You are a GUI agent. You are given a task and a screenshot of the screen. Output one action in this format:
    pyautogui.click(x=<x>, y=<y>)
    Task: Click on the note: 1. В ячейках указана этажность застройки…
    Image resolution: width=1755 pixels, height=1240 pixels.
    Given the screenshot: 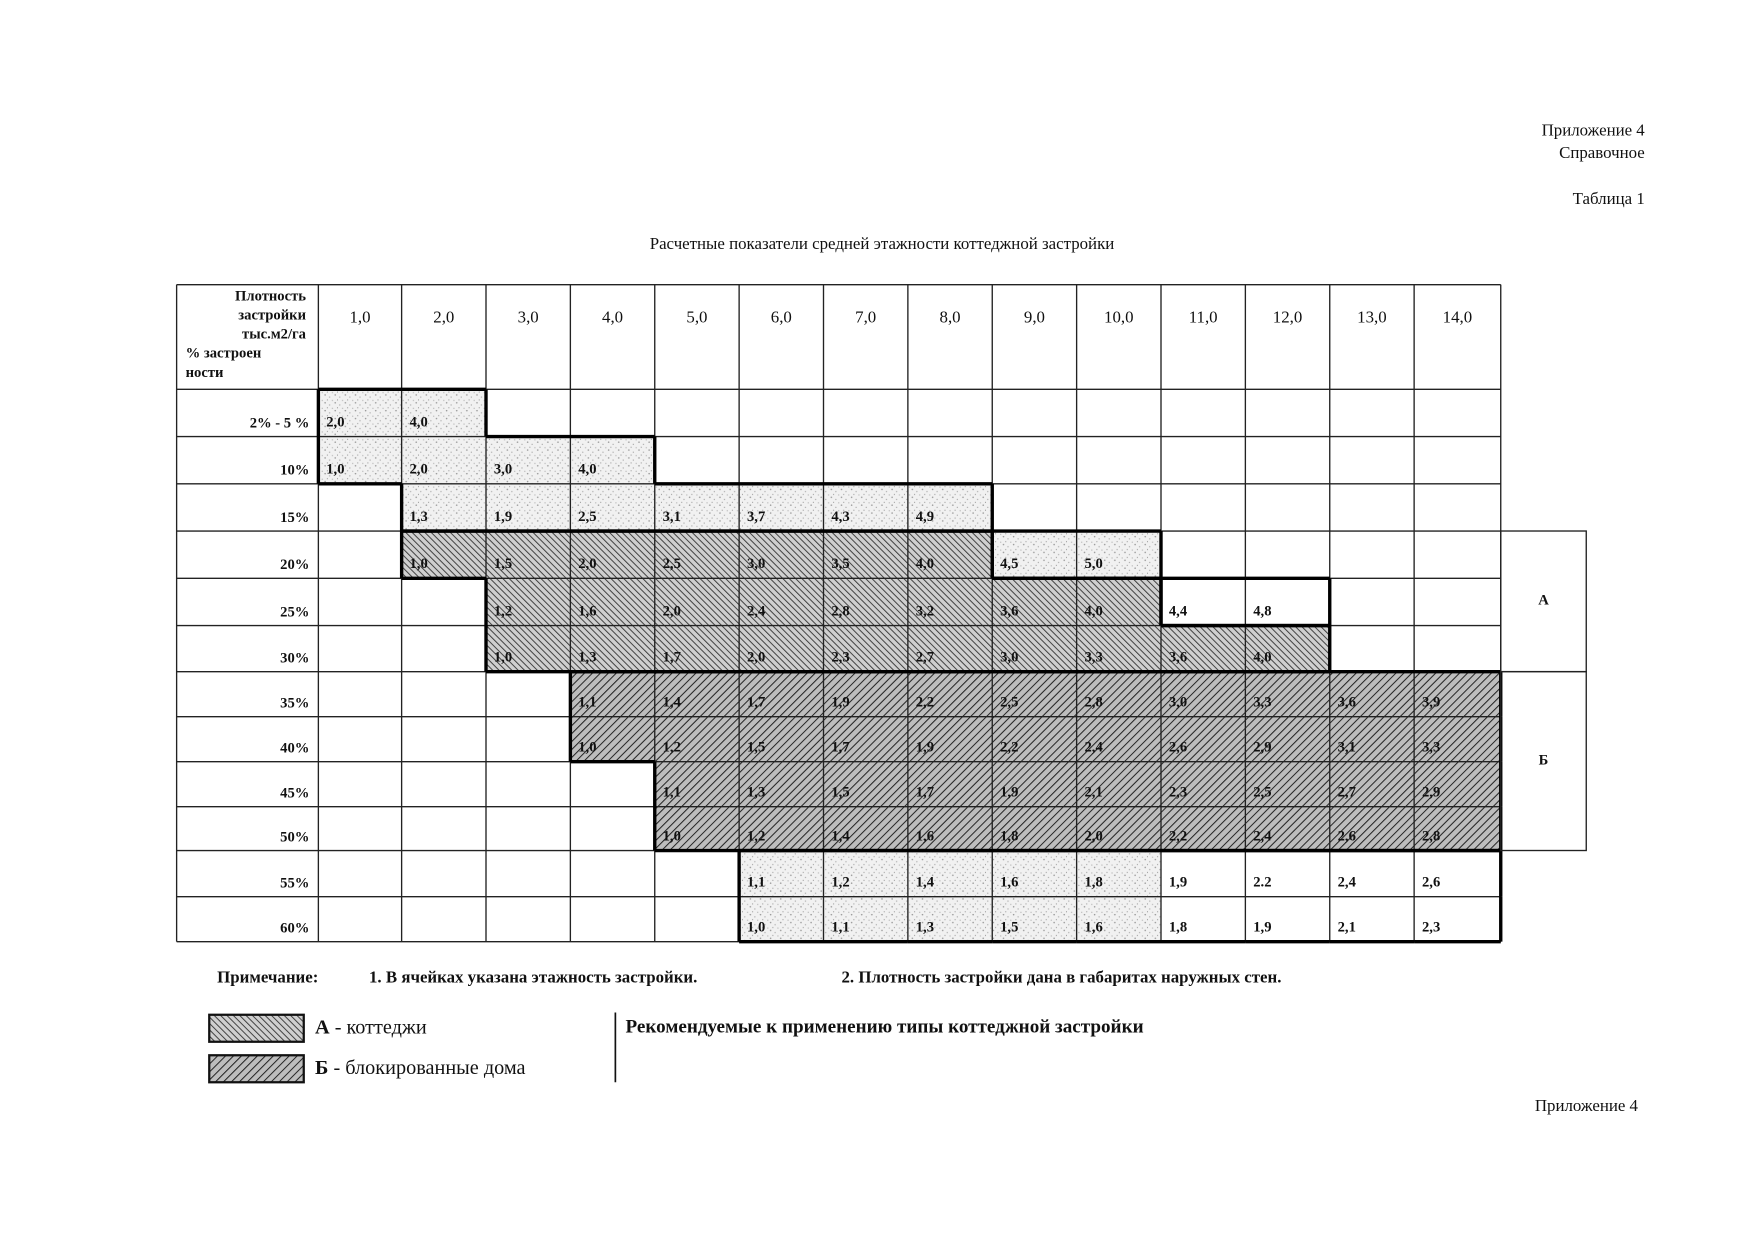 What is the action you would take?
    pyautogui.click(x=533, y=977)
    